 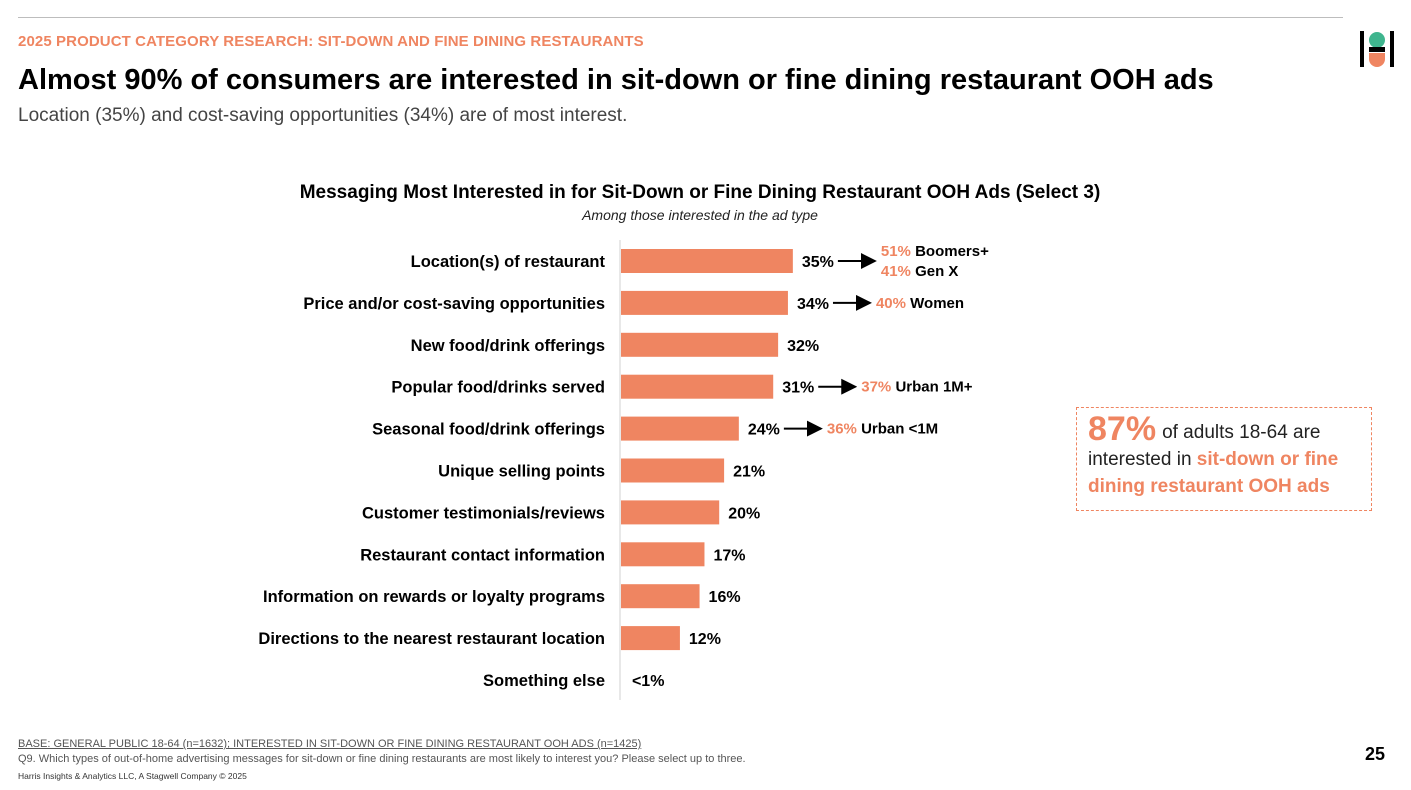 I want to click on annotation-text: 37% Urban 1M+, so click(x=917, y=387).